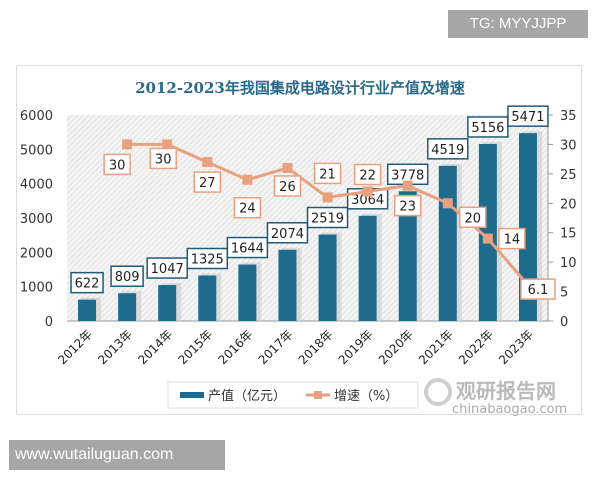  I want to click on growth-label: 6.1, so click(538, 290).